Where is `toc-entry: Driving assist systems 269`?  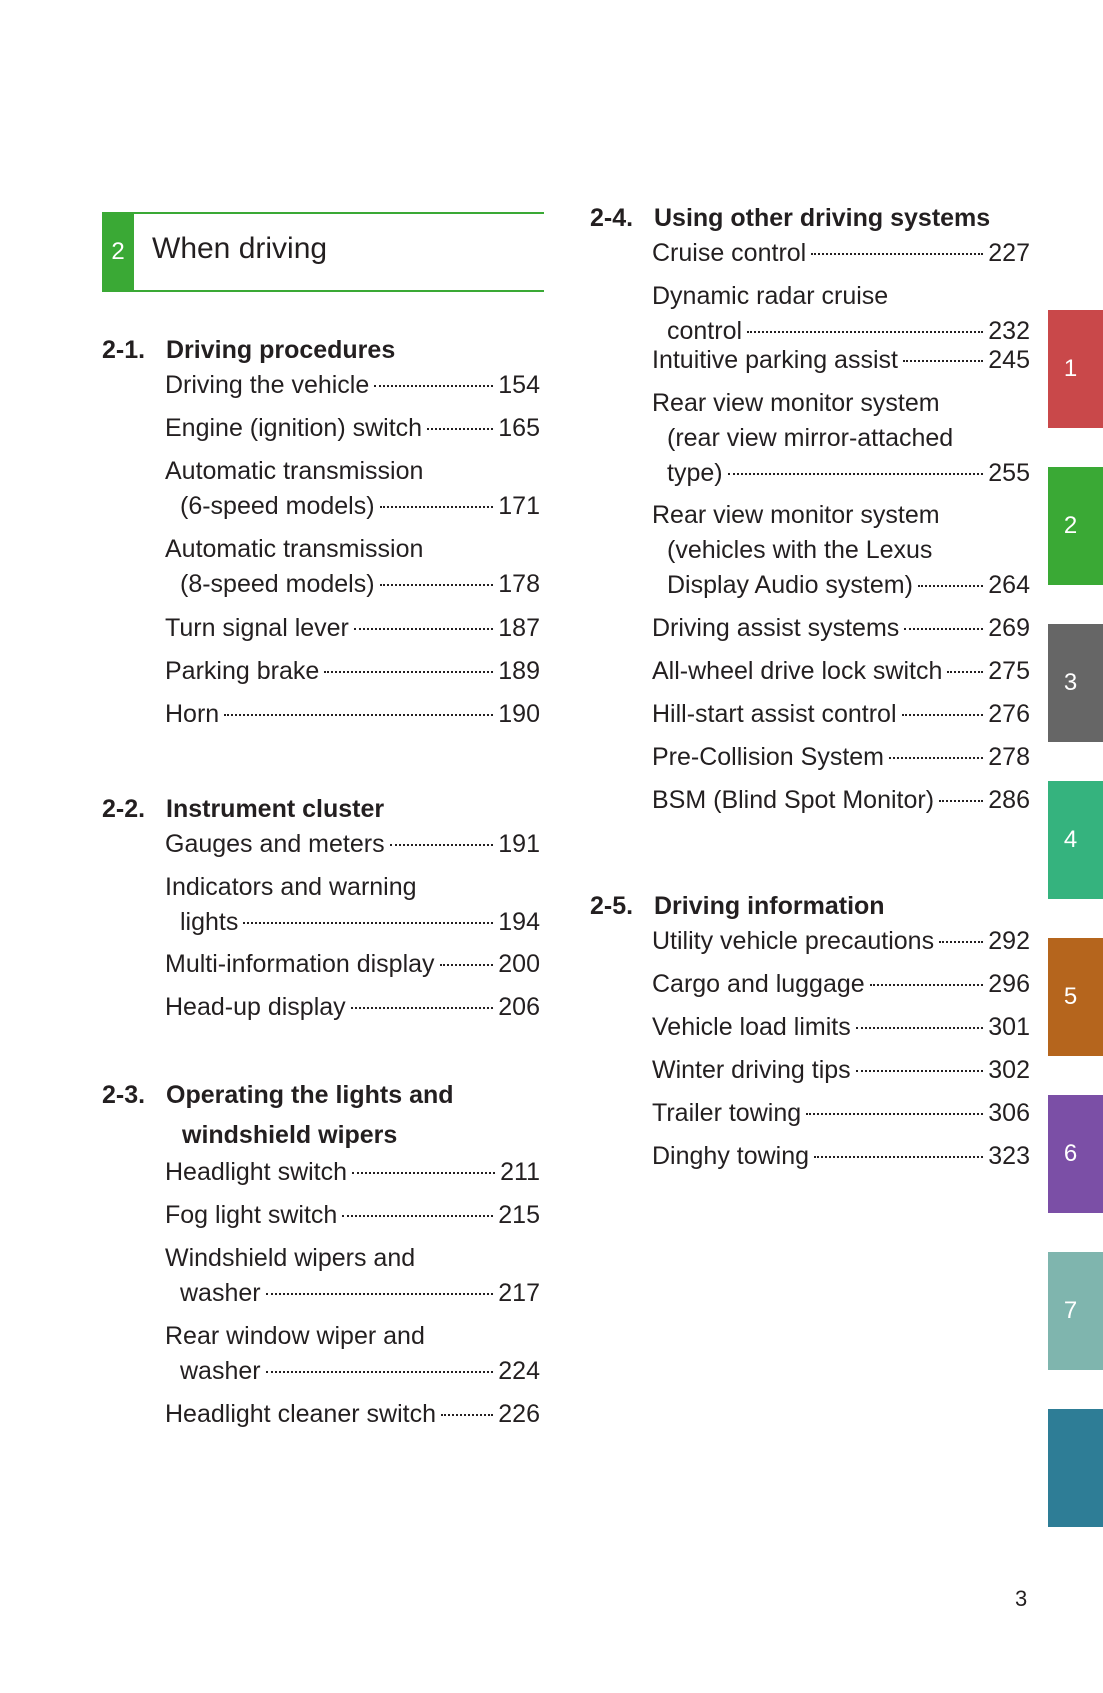
toc-entry: Driving assist systems 269 is located at coordinates (841, 628).